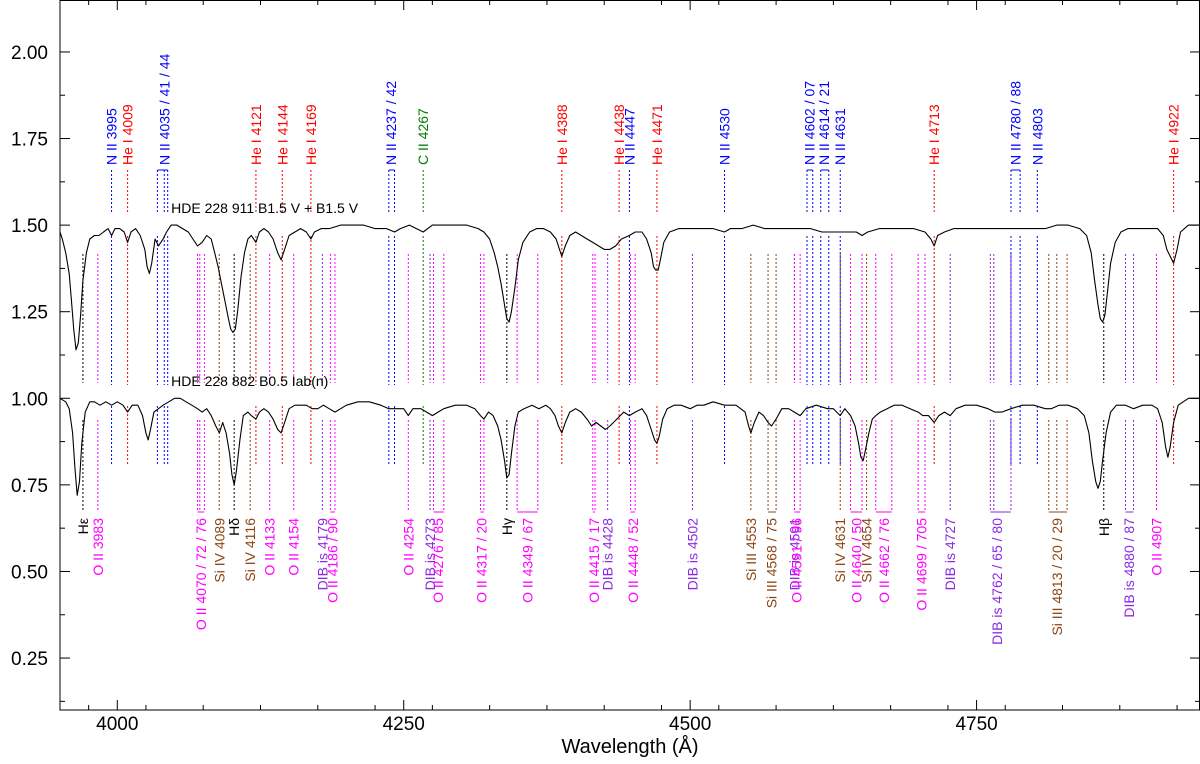  What do you see at coordinates (1057, 577) in the screenshot?
I see `bottom-line-label-31: Si III 4813 / 20 / 29` at bounding box center [1057, 577].